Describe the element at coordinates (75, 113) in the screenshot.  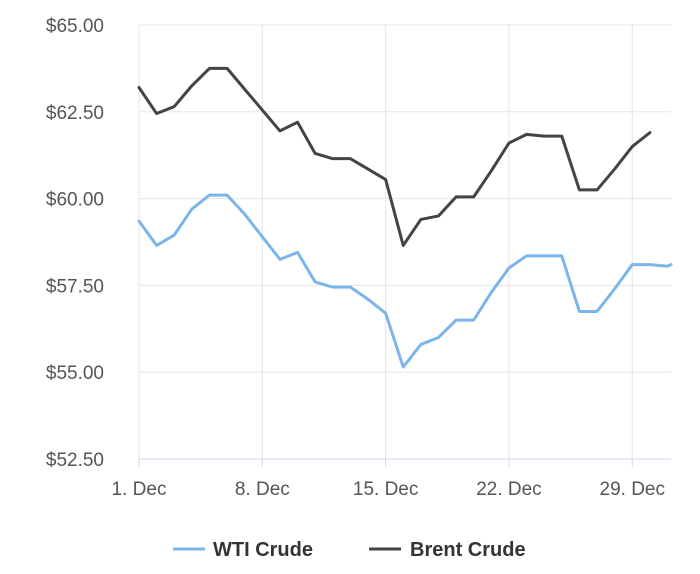
I see `y-tick-label: $62.50` at that location.